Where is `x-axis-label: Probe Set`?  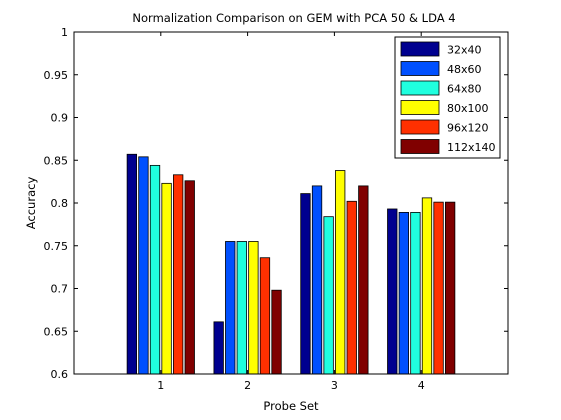
x-axis-label: Probe Set is located at coordinates (291, 406).